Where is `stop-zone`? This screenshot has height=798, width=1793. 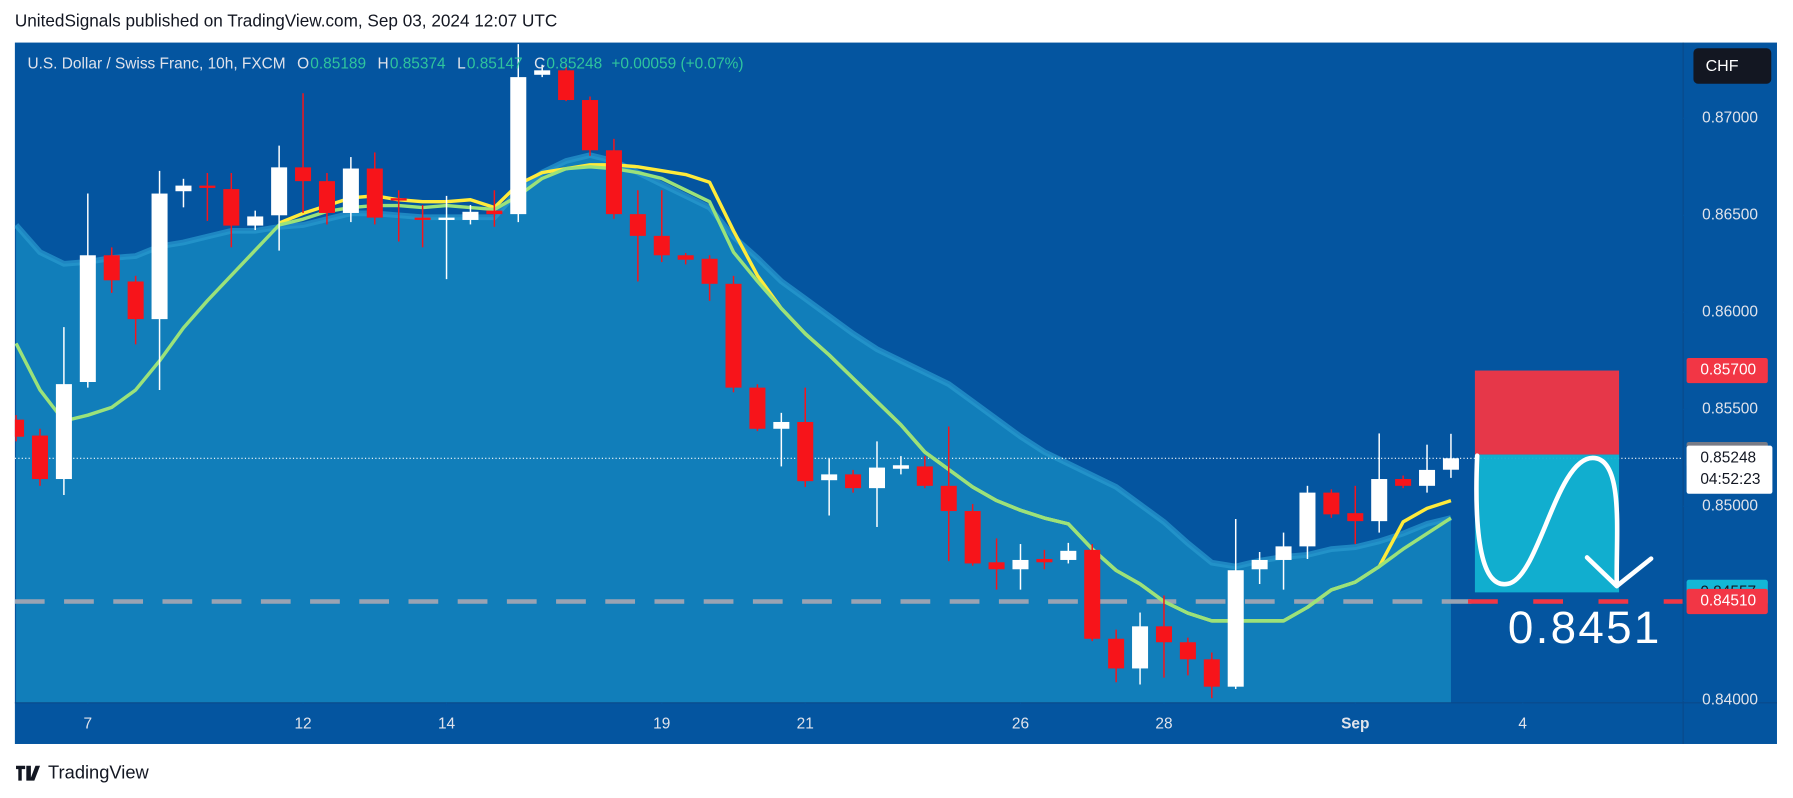 stop-zone is located at coordinates (1547, 412).